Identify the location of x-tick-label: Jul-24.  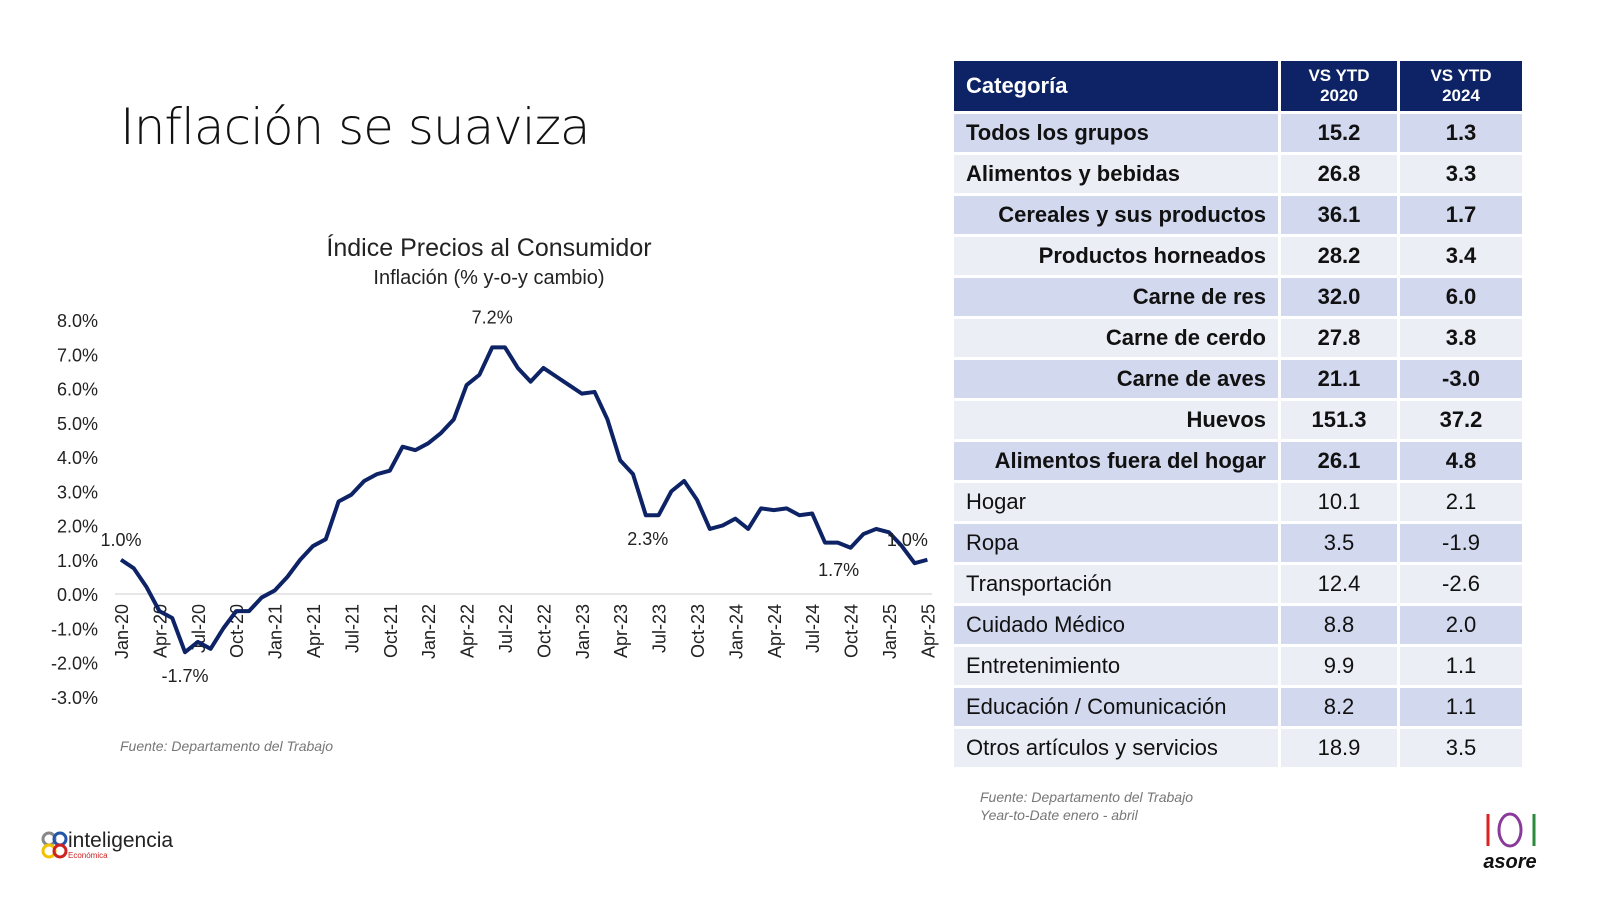
(813, 628).